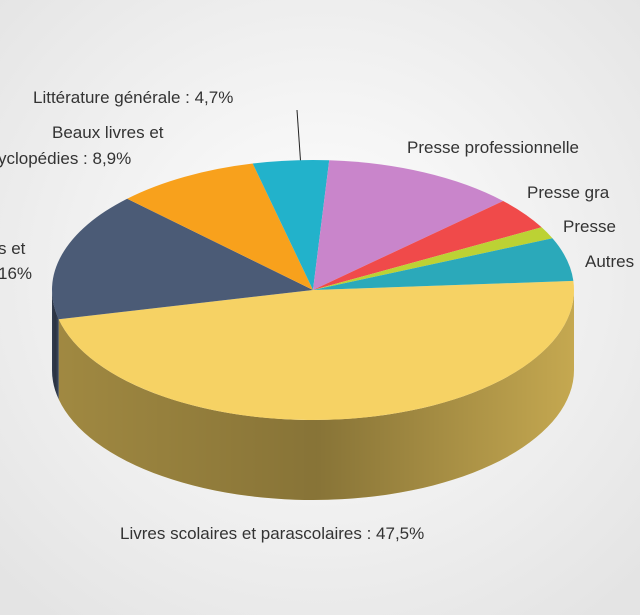 Image resolution: width=640 pixels, height=615 pixels. Describe the element at coordinates (55, 345) in the screenshot. I see `slice-side-shade` at that location.